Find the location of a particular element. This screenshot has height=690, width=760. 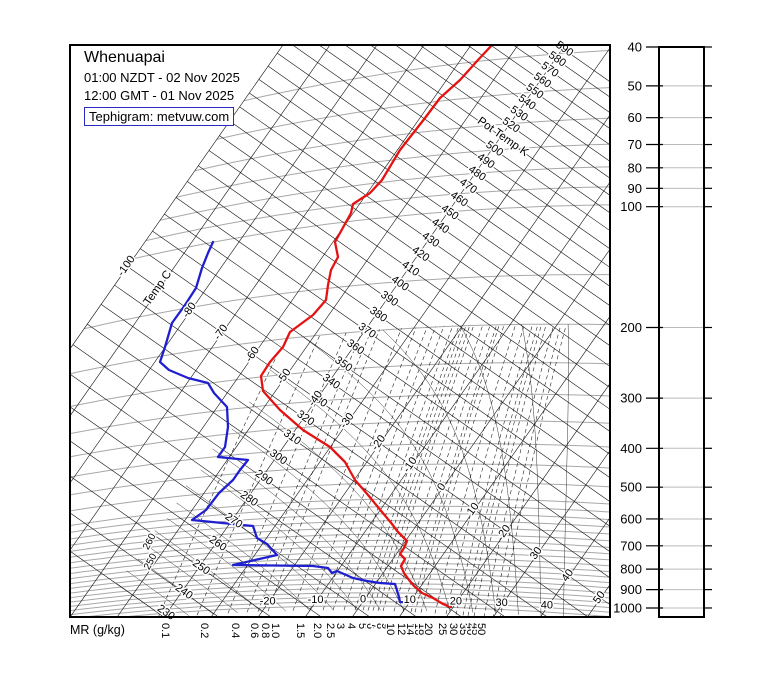

mr-tick-label: 0.4 is located at coordinates (235, 630).